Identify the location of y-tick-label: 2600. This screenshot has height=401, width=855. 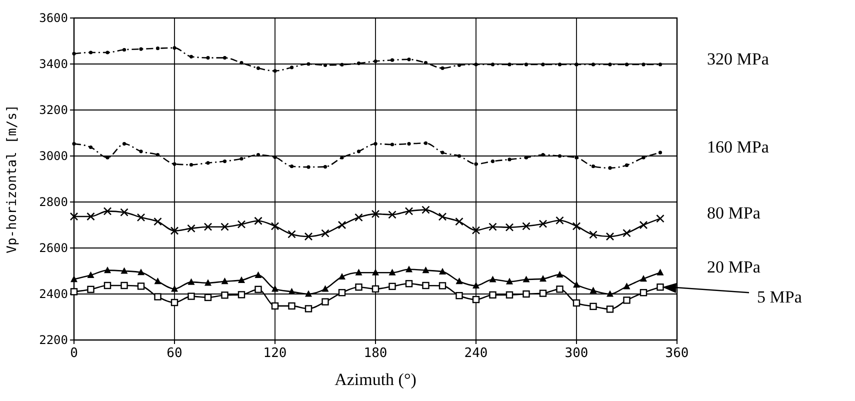
(53, 248).